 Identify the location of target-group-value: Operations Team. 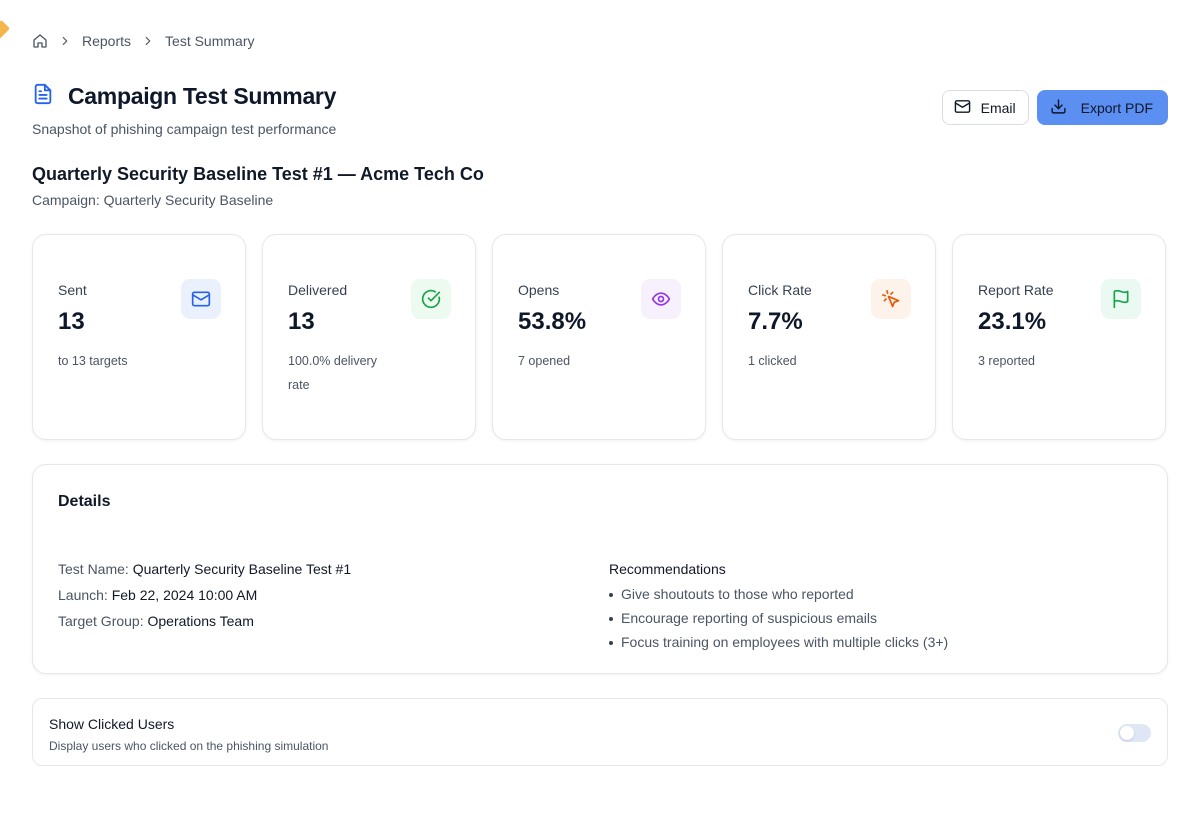
(200, 621).